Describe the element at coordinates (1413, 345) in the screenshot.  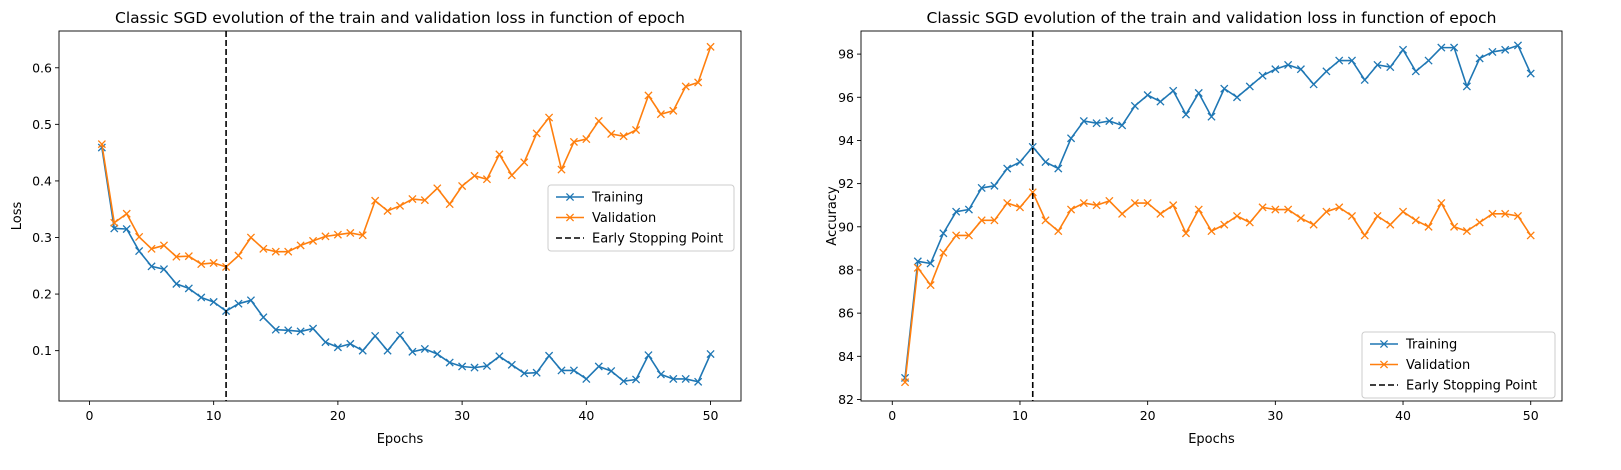
I see `legend-entry-training: Training` at that location.